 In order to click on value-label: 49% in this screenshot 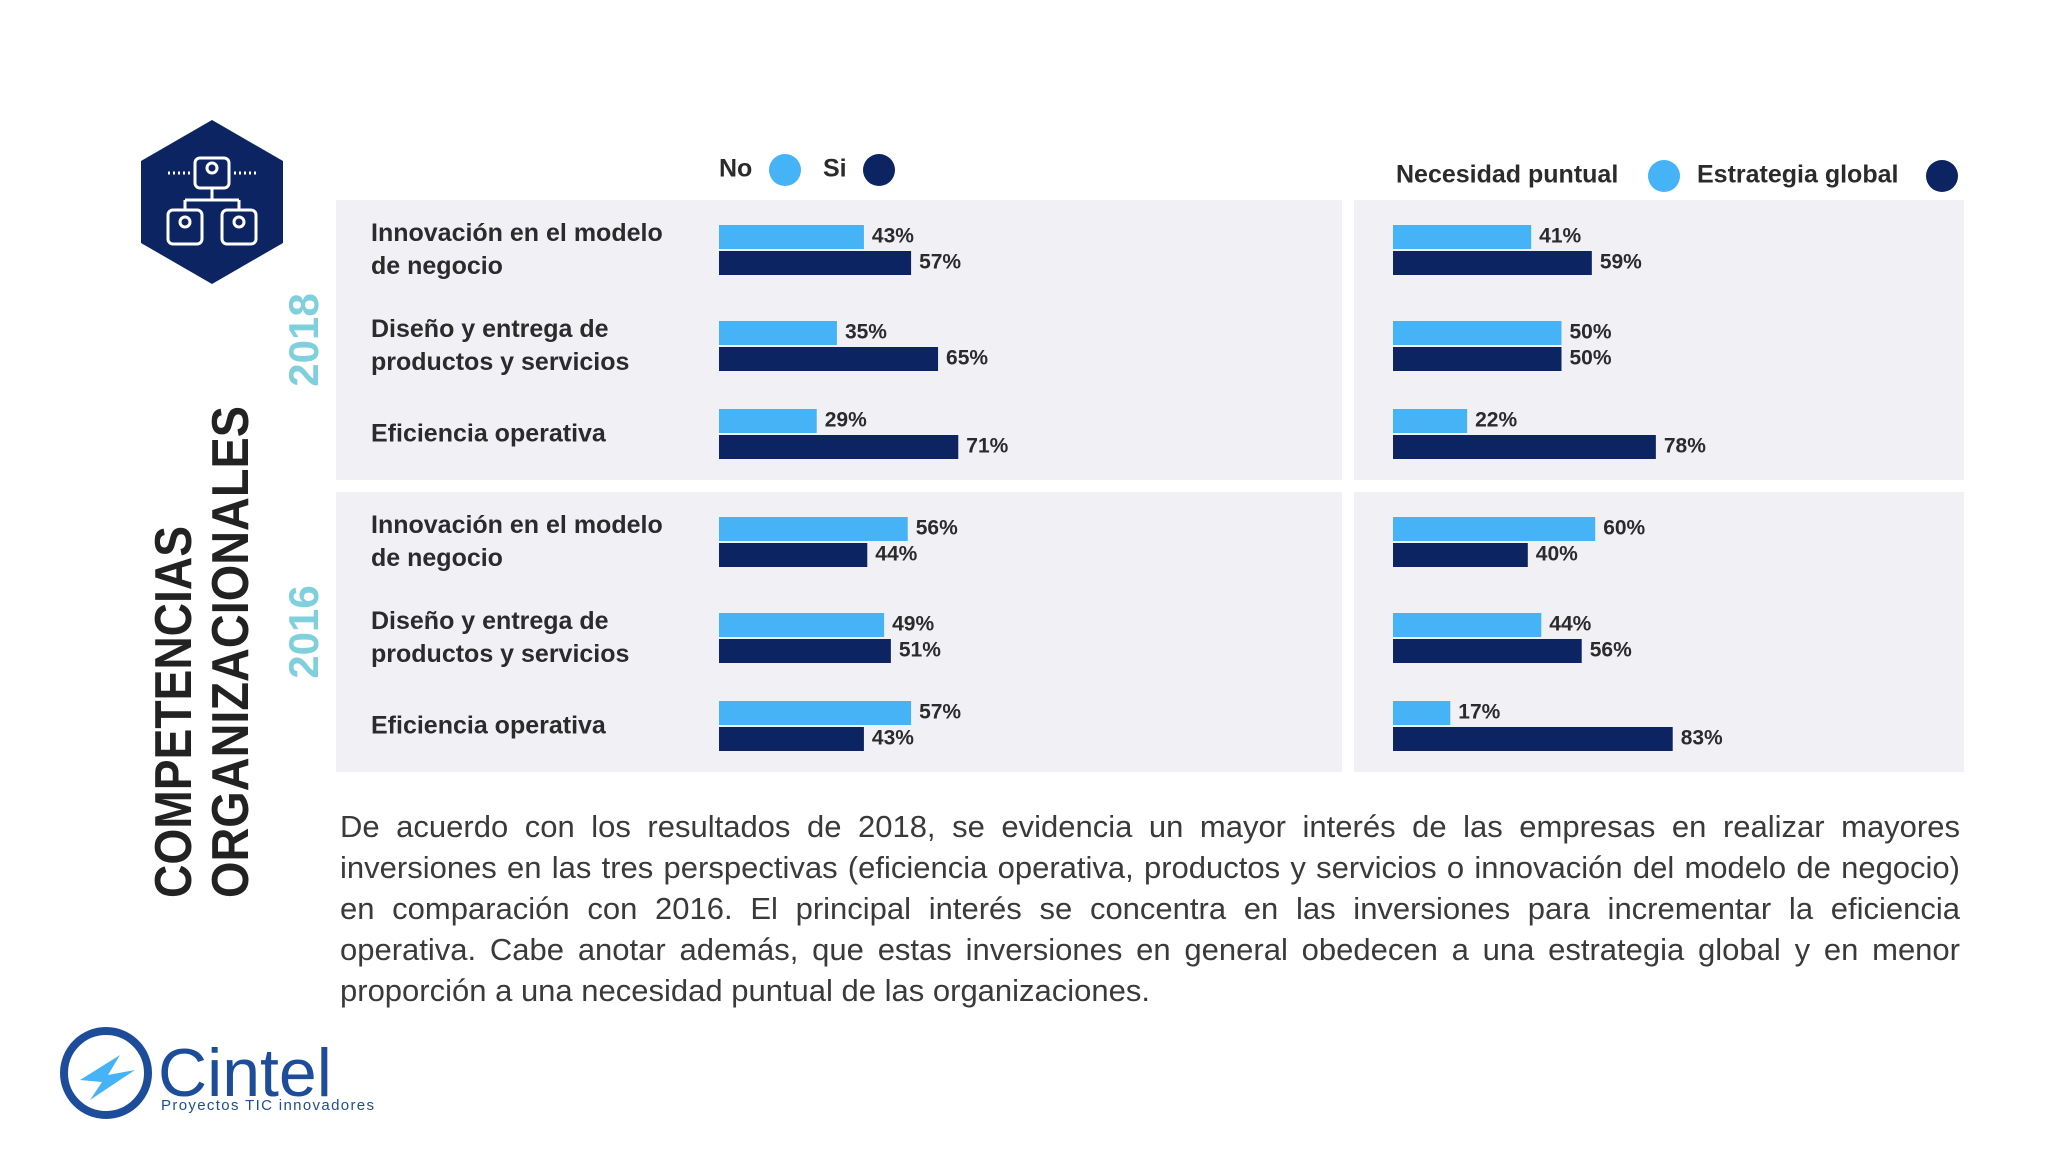, I will do `click(913, 624)`.